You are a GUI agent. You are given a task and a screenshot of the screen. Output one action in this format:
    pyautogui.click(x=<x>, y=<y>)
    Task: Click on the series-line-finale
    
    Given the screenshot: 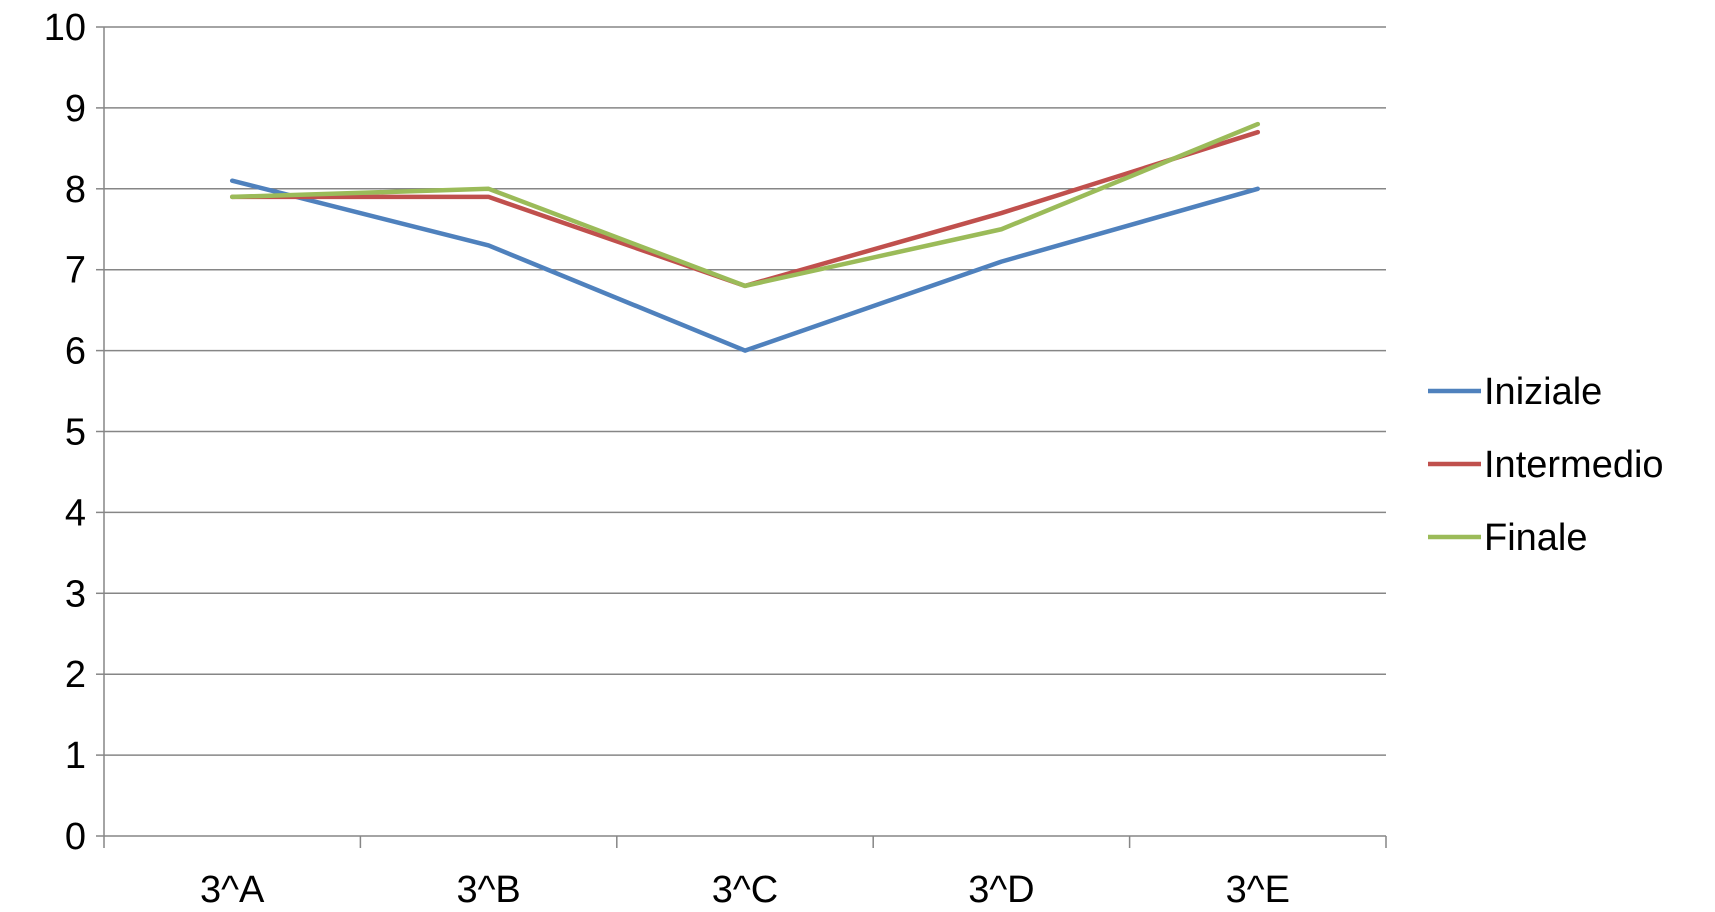 What is the action you would take?
    pyautogui.click(x=745, y=205)
    